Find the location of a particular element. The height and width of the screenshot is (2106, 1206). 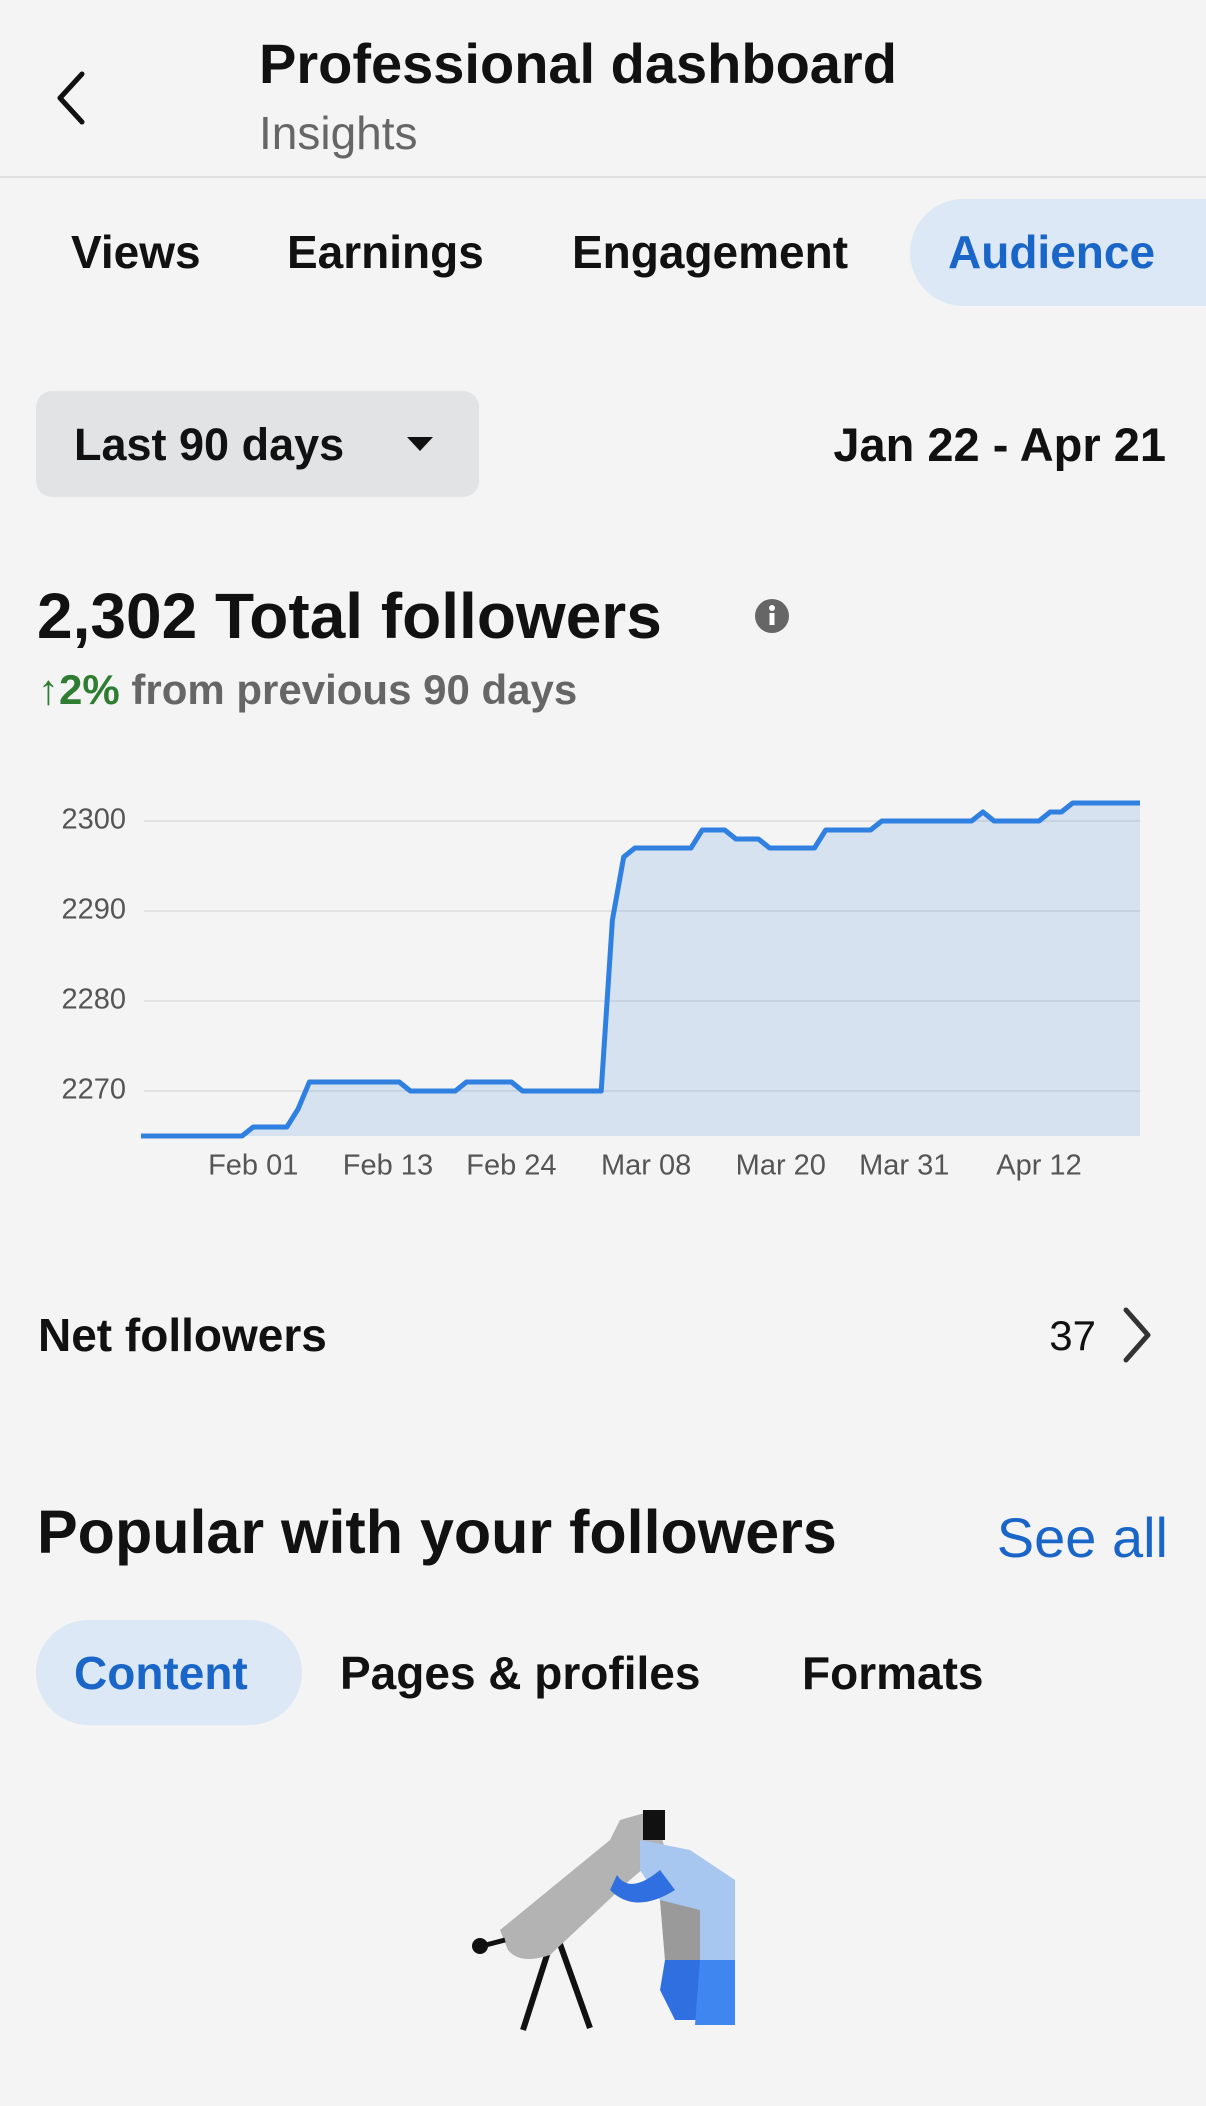

x-tick-label: Mar 31 is located at coordinates (904, 1166).